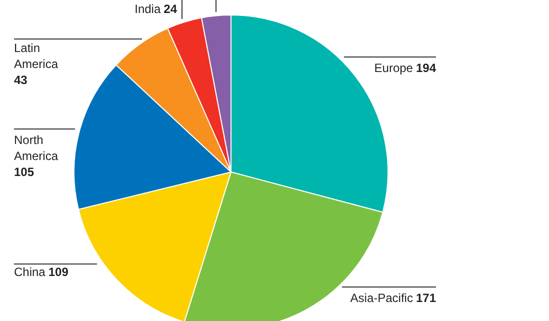 Image resolution: width=549 pixels, height=321 pixels. What do you see at coordinates (426, 298) in the screenshot?
I see `data-label: 171` at bounding box center [426, 298].